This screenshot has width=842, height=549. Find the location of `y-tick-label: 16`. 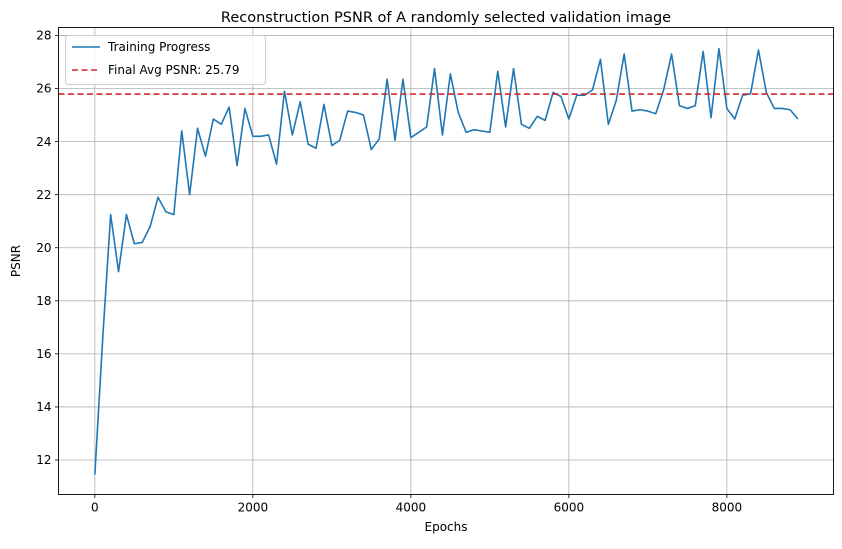

y-tick-label: 16 is located at coordinates (43, 354).